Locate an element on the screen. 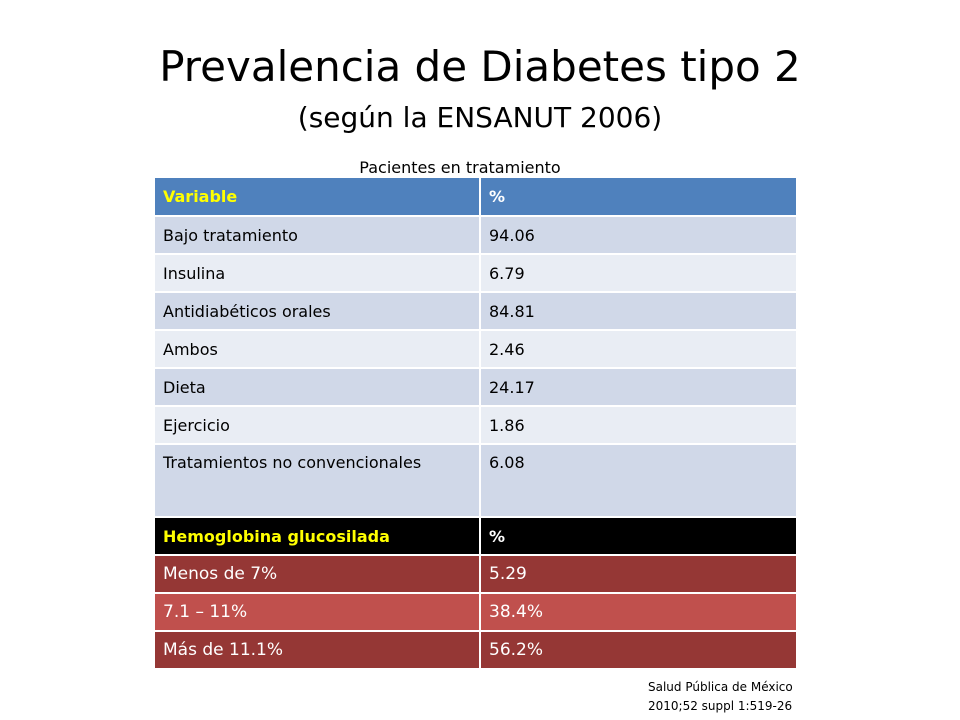 This screenshot has height=720, width=960. row-label: Dieta is located at coordinates (318, 387).